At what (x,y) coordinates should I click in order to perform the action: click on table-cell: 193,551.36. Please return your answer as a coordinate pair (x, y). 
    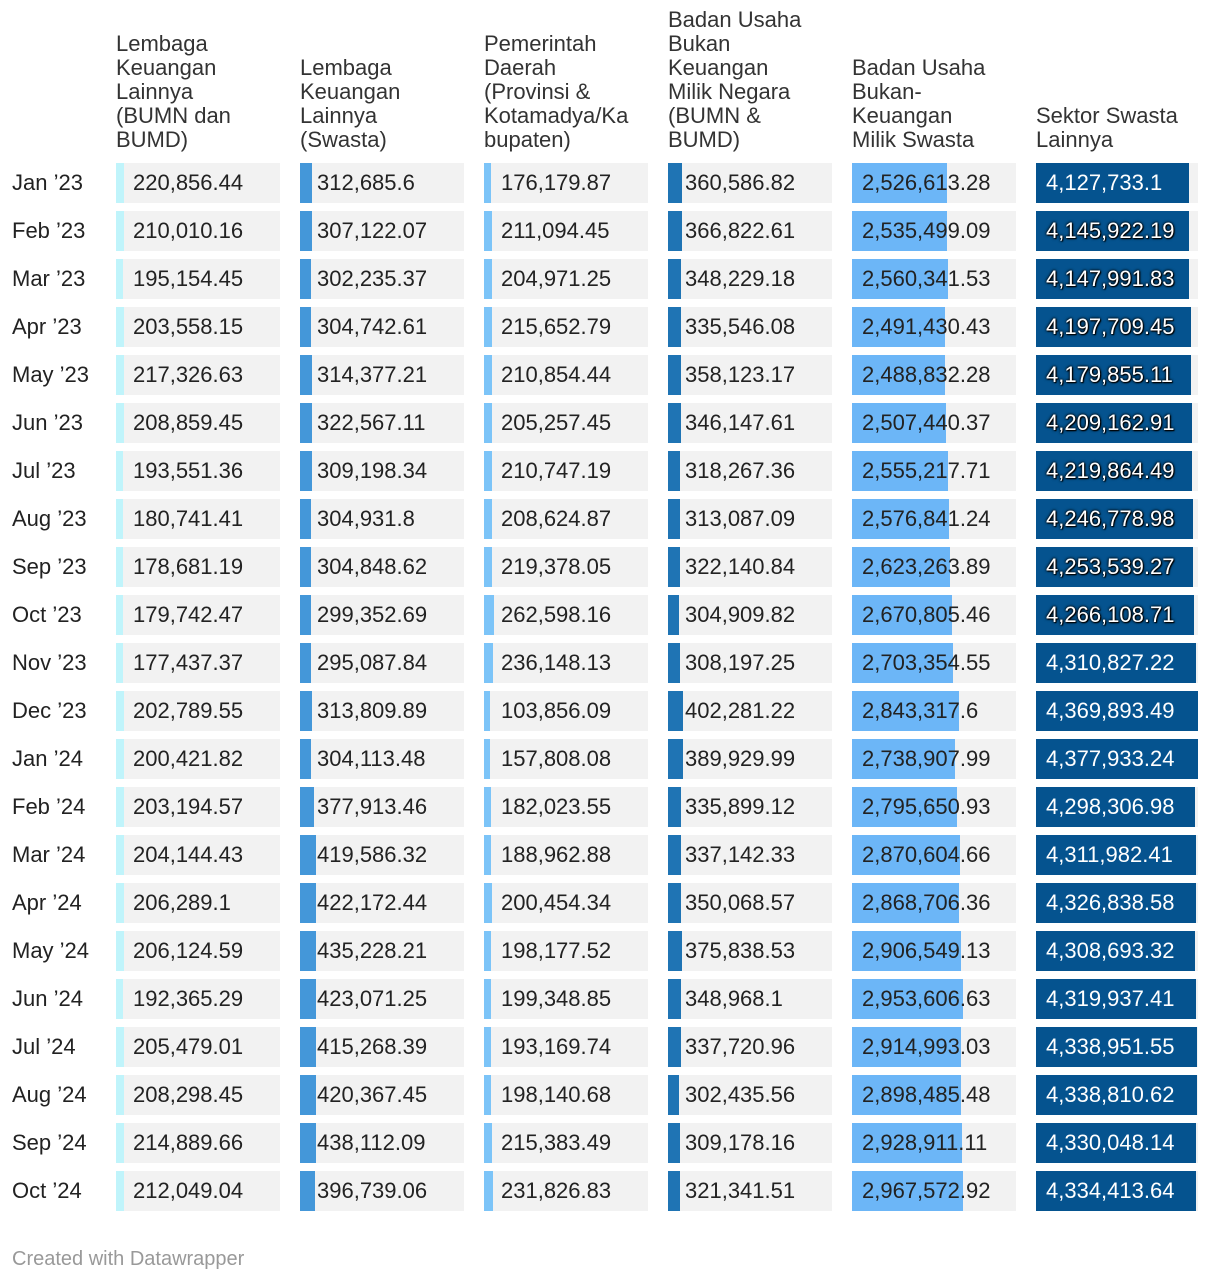
    Looking at the image, I should click on (198, 471).